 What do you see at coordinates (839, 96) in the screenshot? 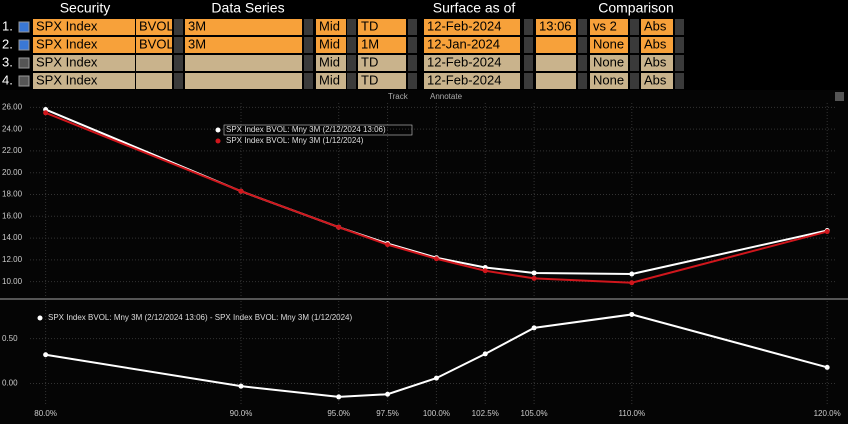
I see `settings-icon` at bounding box center [839, 96].